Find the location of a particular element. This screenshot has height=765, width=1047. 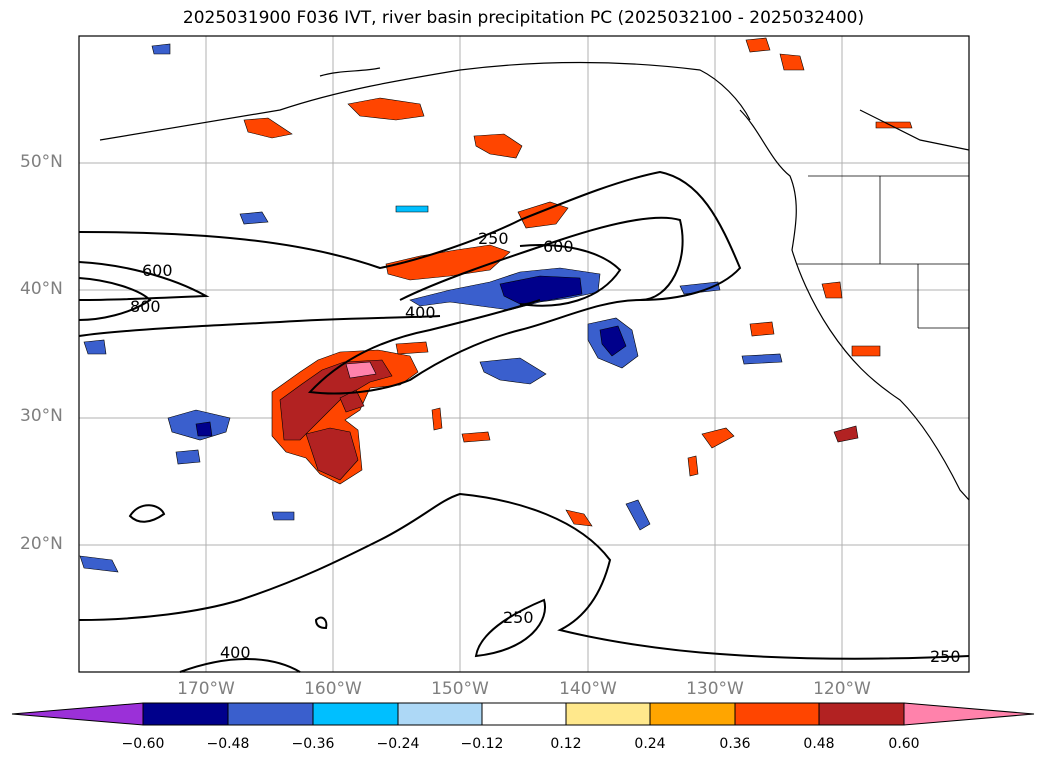

contour-label-400-center: 400 is located at coordinates (420, 312).